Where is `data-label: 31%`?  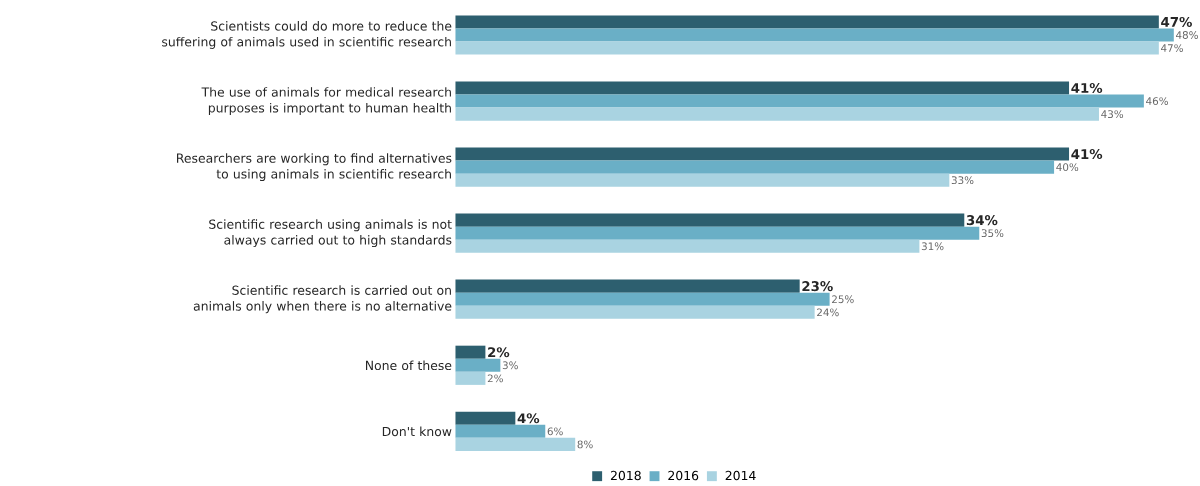 data-label: 31% is located at coordinates (932, 246).